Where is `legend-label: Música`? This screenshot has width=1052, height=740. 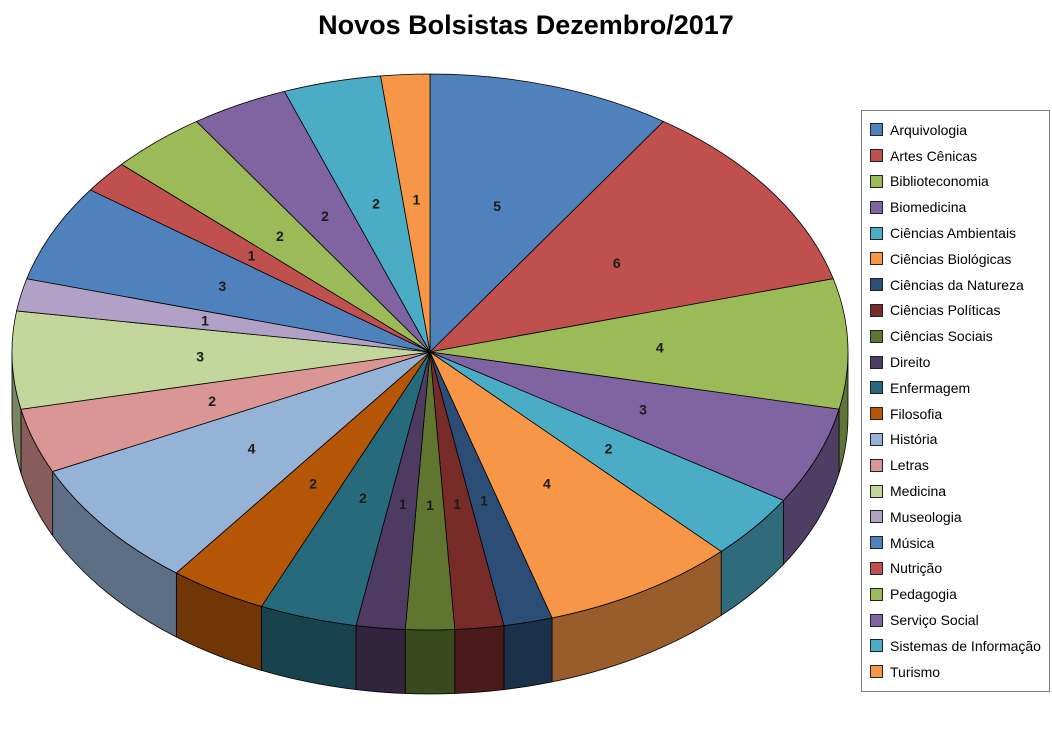
legend-label: Música is located at coordinates (912, 542).